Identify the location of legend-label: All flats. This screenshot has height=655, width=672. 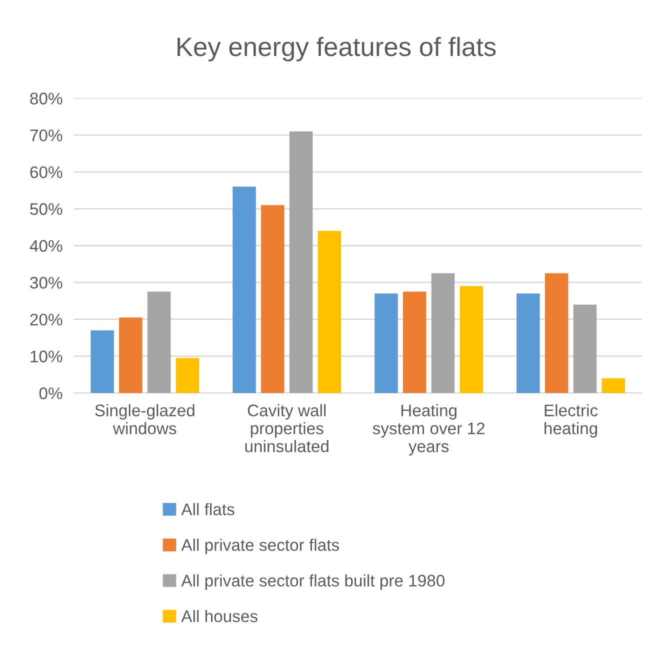
(207, 509).